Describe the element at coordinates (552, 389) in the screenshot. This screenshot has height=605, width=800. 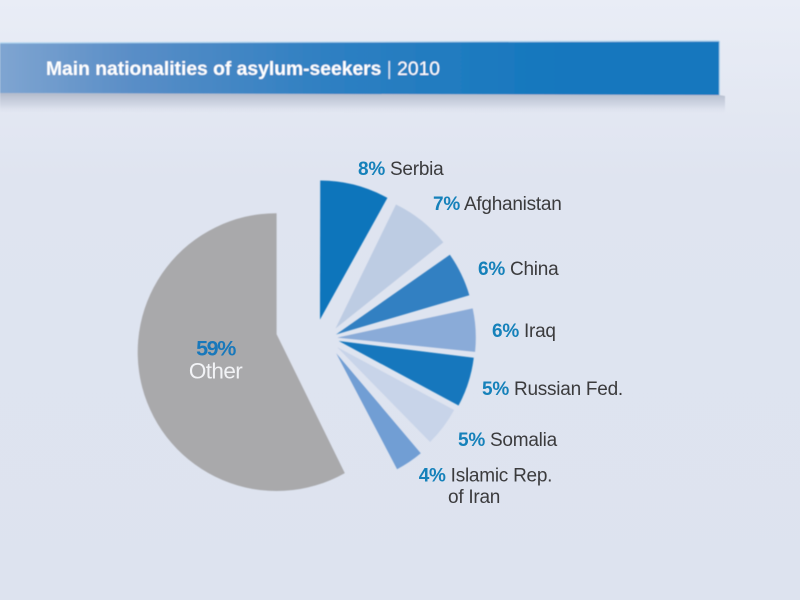
I see `svg-text: 5% Russian Fed.` at that location.